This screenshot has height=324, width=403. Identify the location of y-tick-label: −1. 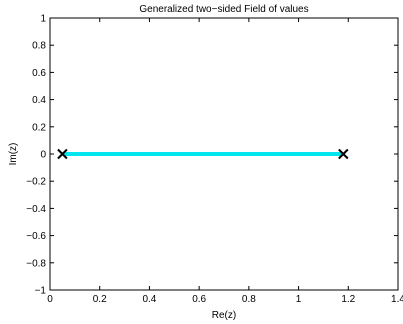
(41, 291).